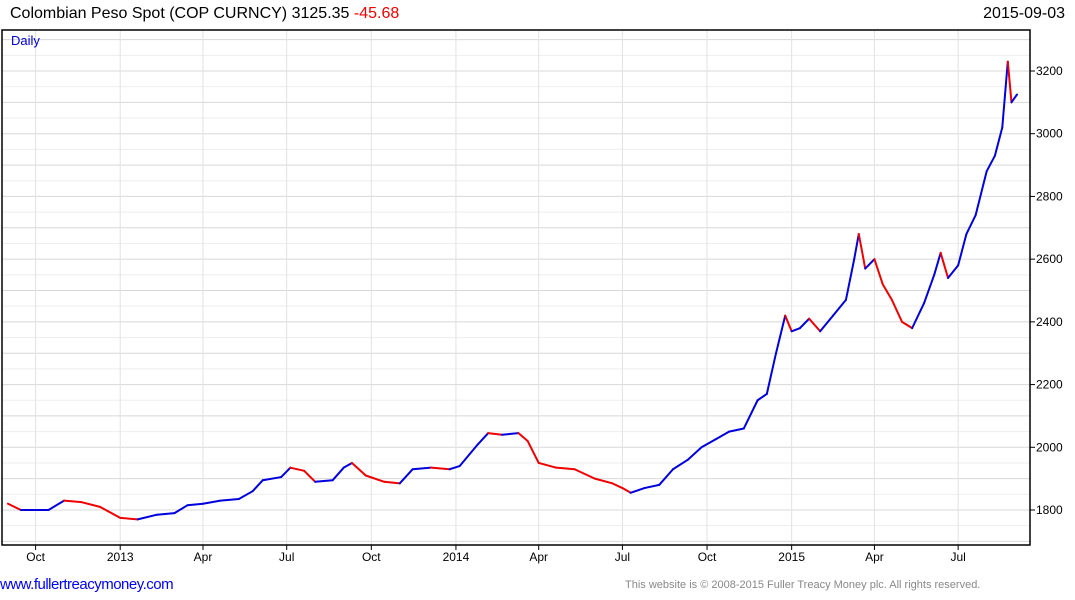 The height and width of the screenshot is (600, 1075). What do you see at coordinates (1049, 385) in the screenshot?
I see `y-tick-label: 2200` at bounding box center [1049, 385].